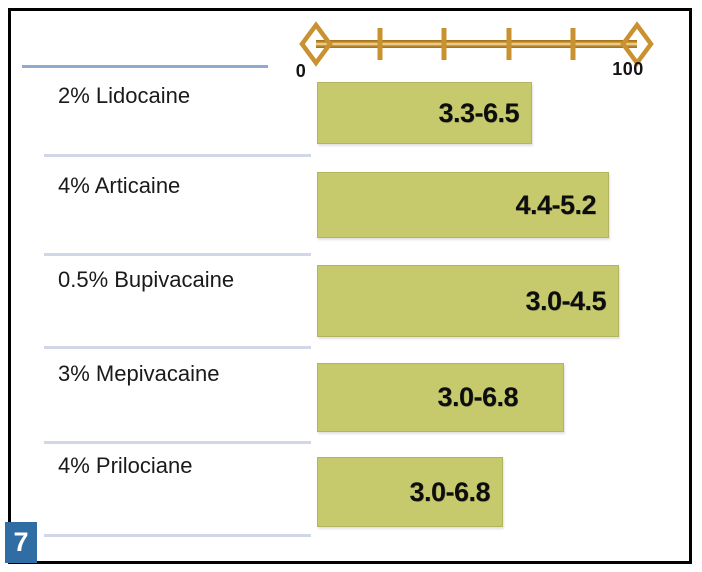 The image size is (702, 572). I want to click on row-divider-top, so click(145, 66).